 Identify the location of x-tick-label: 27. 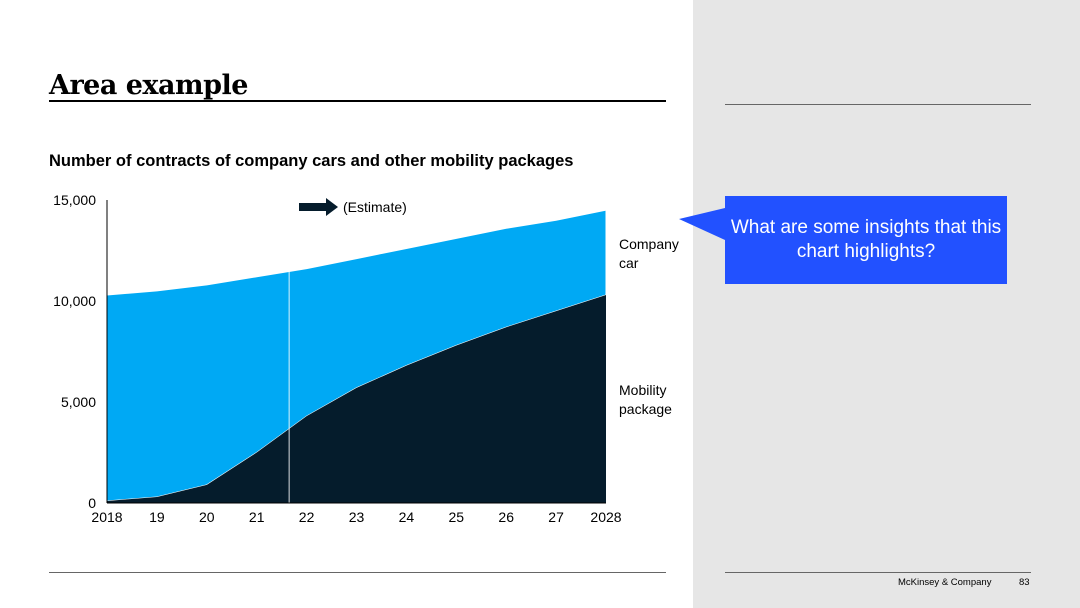
(556, 517).